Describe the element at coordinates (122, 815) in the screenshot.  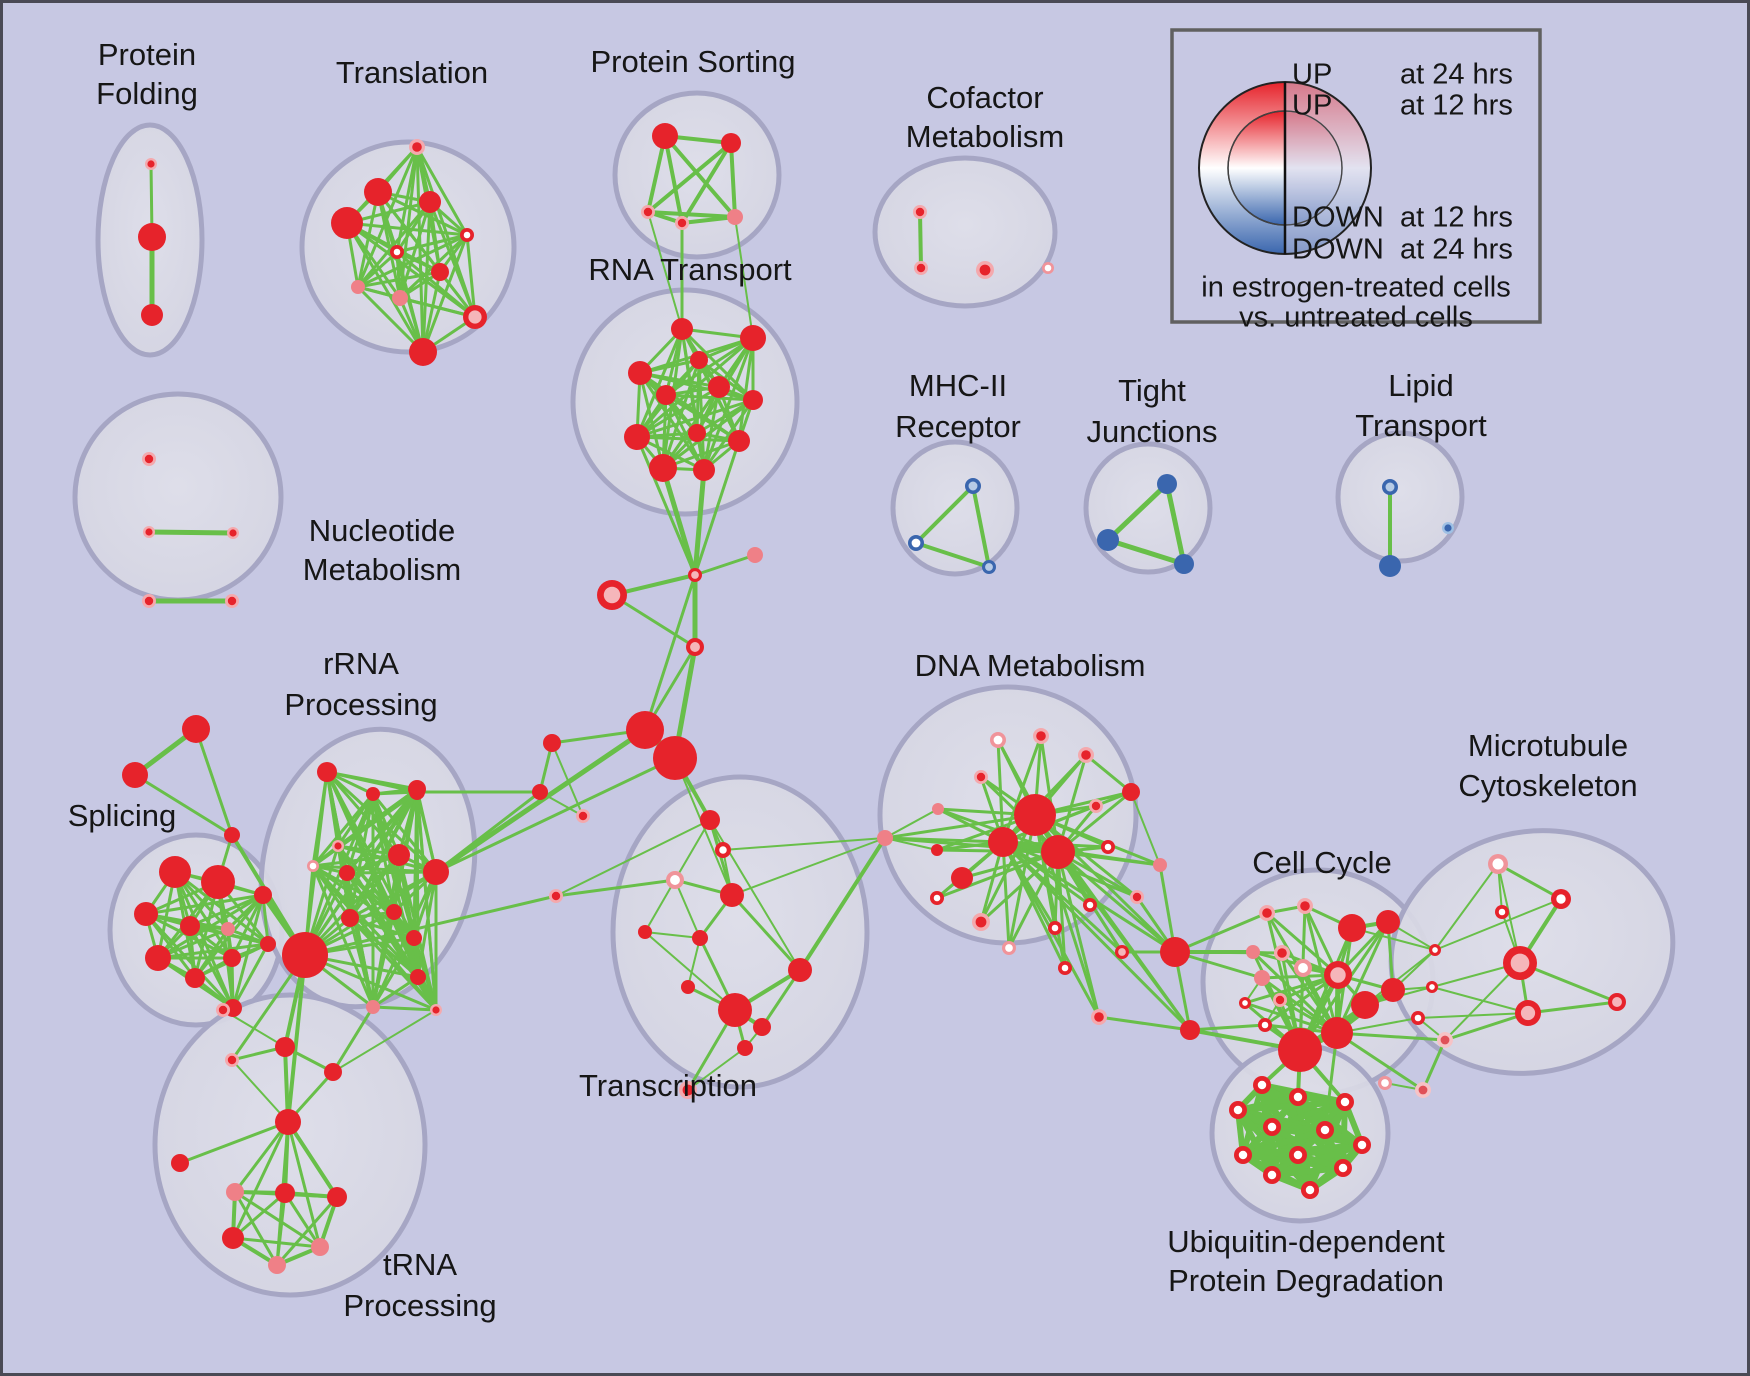
I see `cluster-label-line: Splicing` at that location.